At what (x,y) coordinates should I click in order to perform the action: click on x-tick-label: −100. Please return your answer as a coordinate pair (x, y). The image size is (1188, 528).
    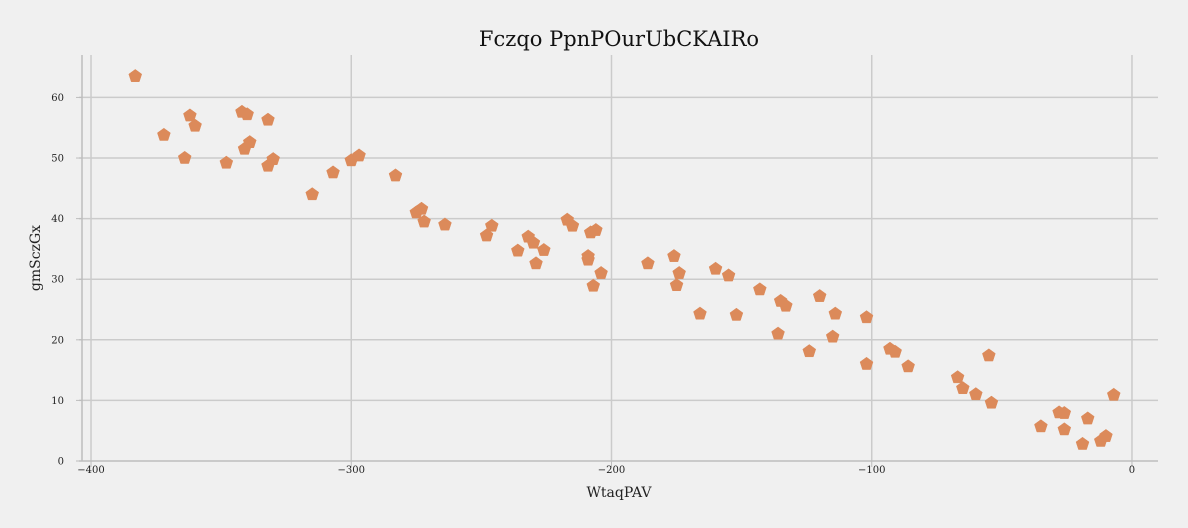
    Looking at the image, I should click on (871, 470).